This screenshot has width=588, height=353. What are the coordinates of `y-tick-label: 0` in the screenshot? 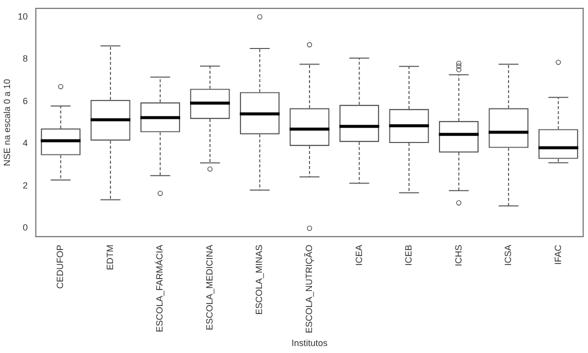 It's located at (25, 227).